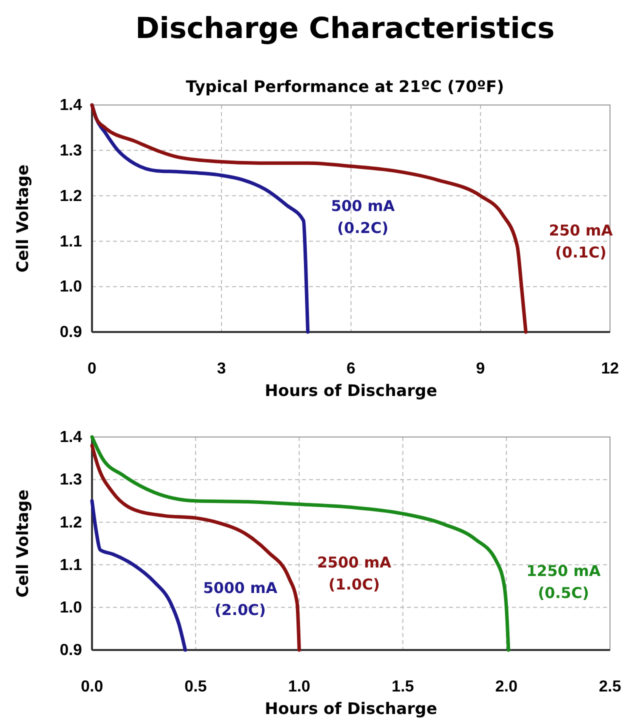 Image resolution: width=627 pixels, height=722 pixels. What do you see at coordinates (354, 574) in the screenshot?
I see `series-label: 2500 mA (1.0C)` at bounding box center [354, 574].